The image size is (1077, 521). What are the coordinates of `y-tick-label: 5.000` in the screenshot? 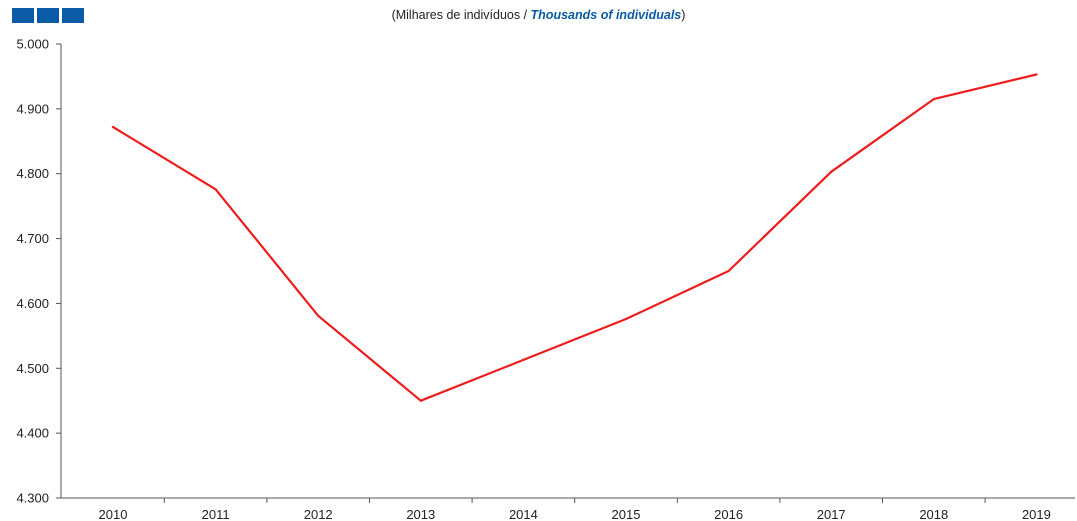 It's located at (32, 44).